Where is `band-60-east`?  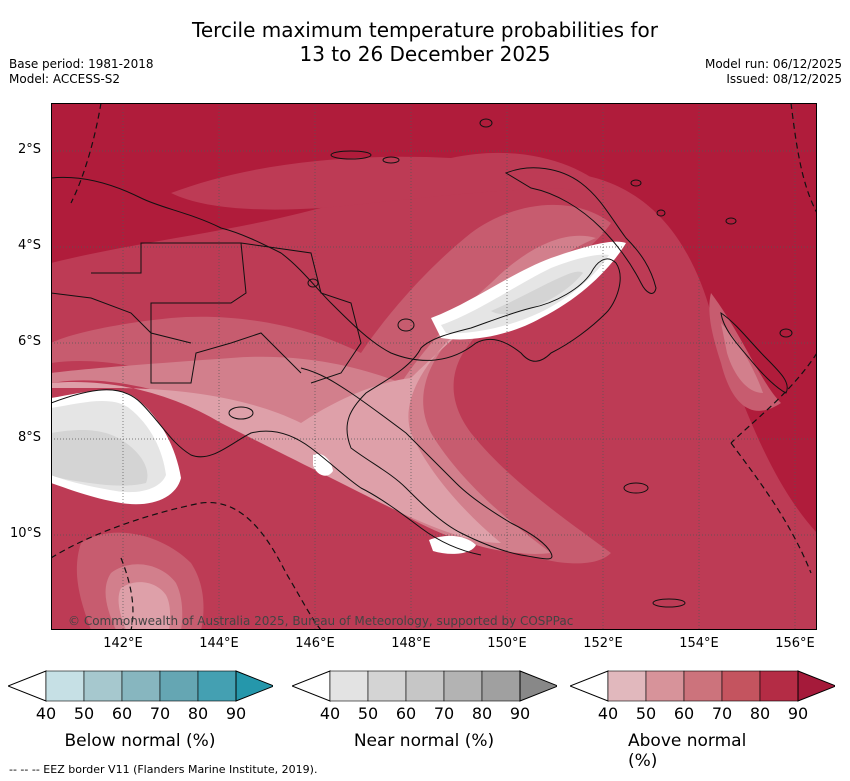
band-60-east is located at coordinates (742, 358).